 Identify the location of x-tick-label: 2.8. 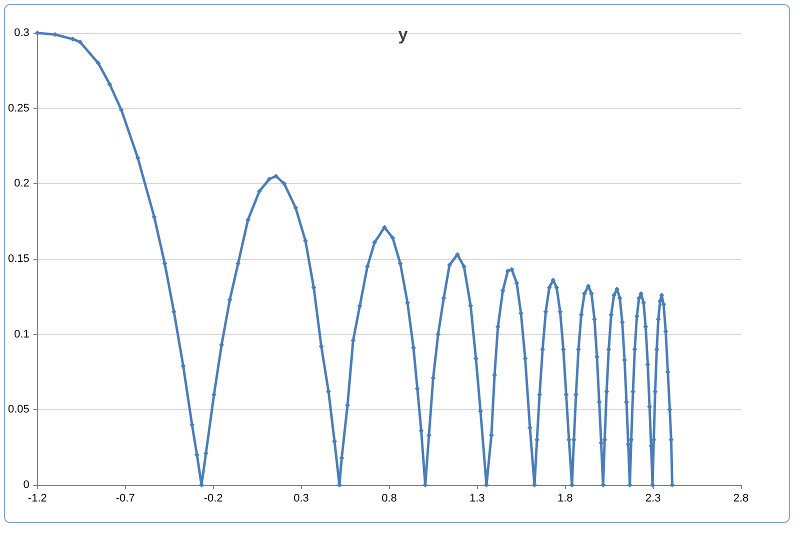
(741, 498).